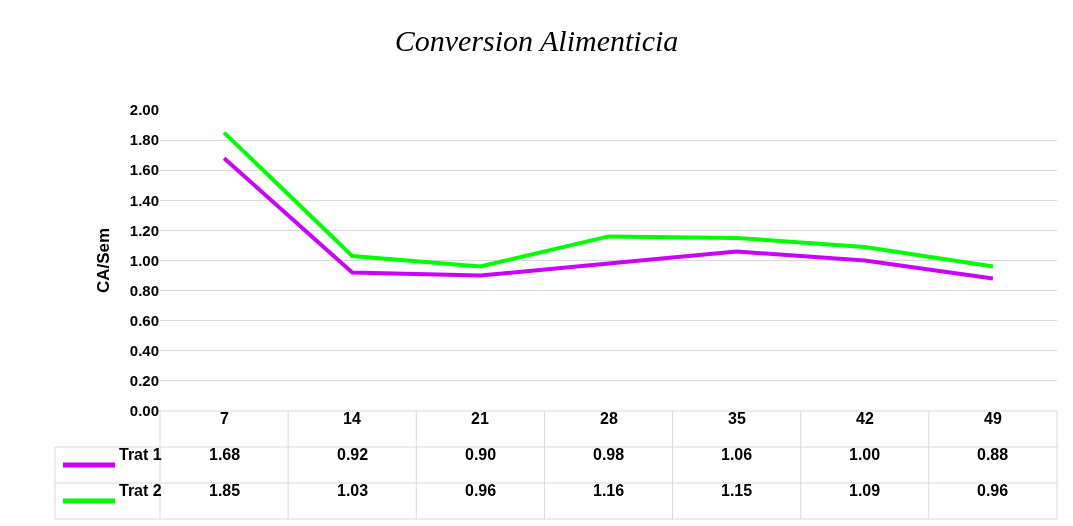 This screenshot has height=526, width=1073. I want to click on y-tick-label: 1.40, so click(144, 200).